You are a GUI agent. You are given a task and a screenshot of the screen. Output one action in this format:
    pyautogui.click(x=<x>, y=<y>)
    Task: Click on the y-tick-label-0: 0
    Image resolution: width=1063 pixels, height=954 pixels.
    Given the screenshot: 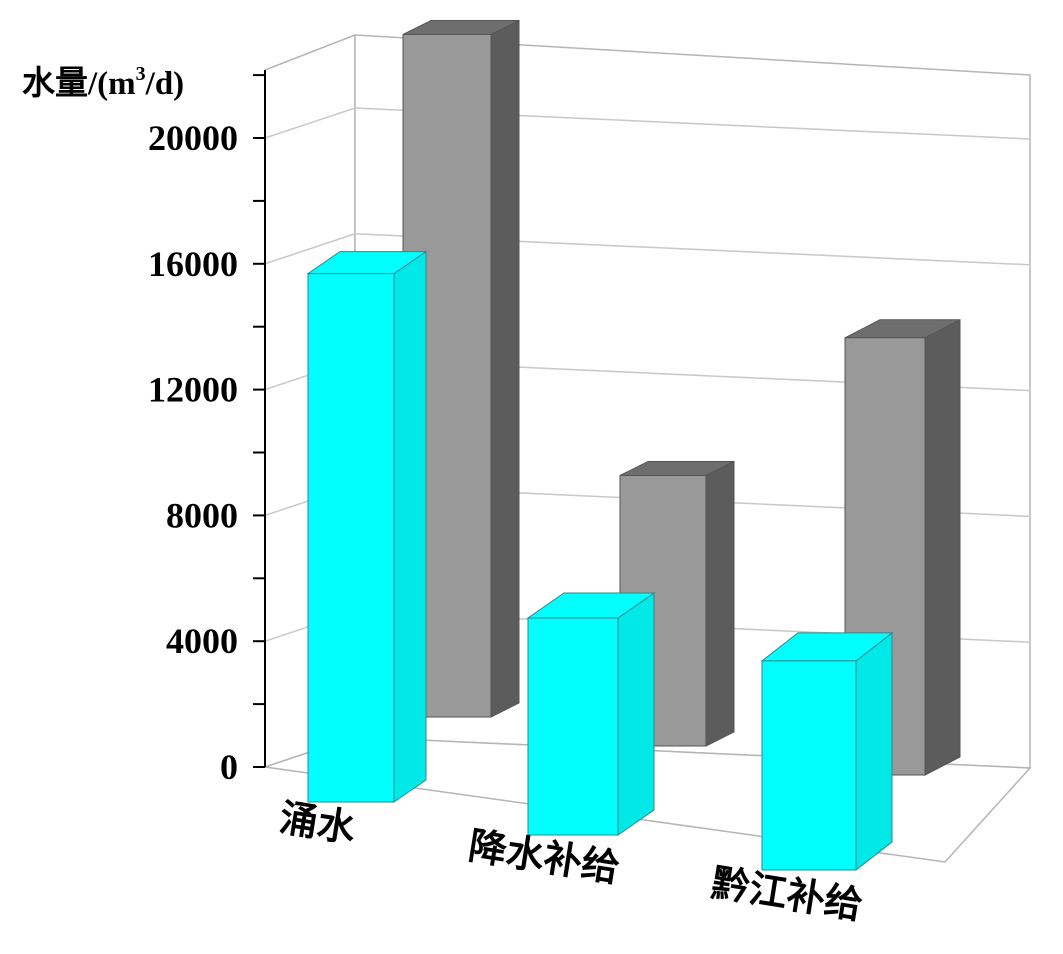 What is the action you would take?
    pyautogui.click(x=229, y=767)
    